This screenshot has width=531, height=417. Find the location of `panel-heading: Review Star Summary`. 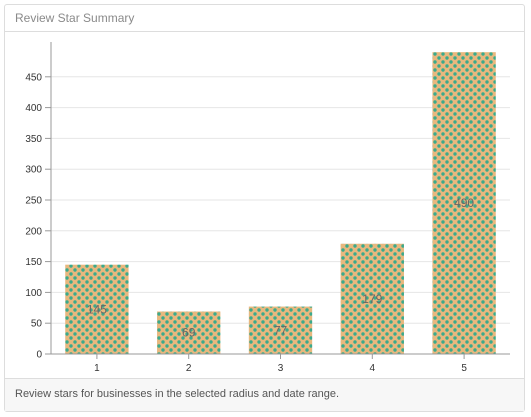

panel-heading: Review Star Summary is located at coordinates (264, 18).